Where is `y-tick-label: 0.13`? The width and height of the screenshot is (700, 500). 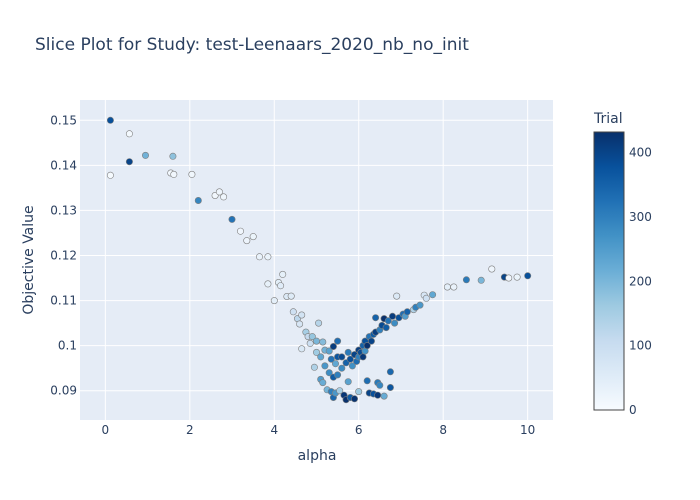
y-tick-label: 0.13 is located at coordinates (63, 210).